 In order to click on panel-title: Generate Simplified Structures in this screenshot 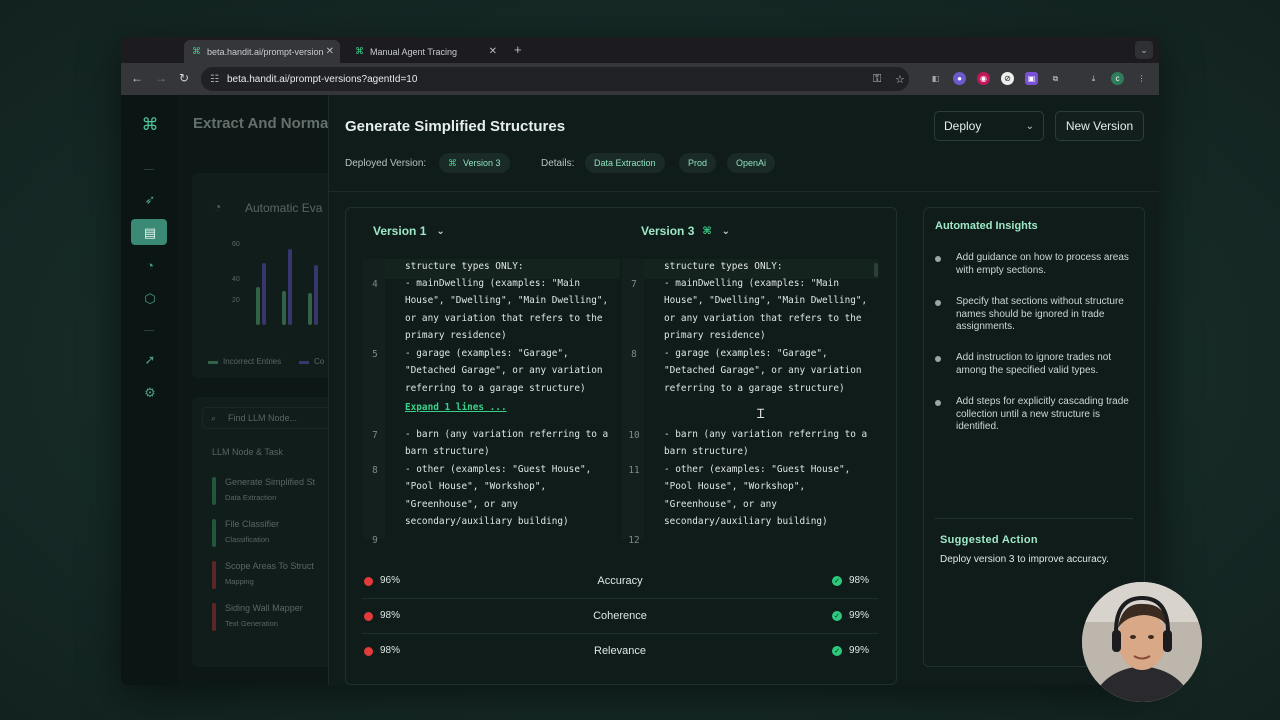, I will do `click(455, 126)`.